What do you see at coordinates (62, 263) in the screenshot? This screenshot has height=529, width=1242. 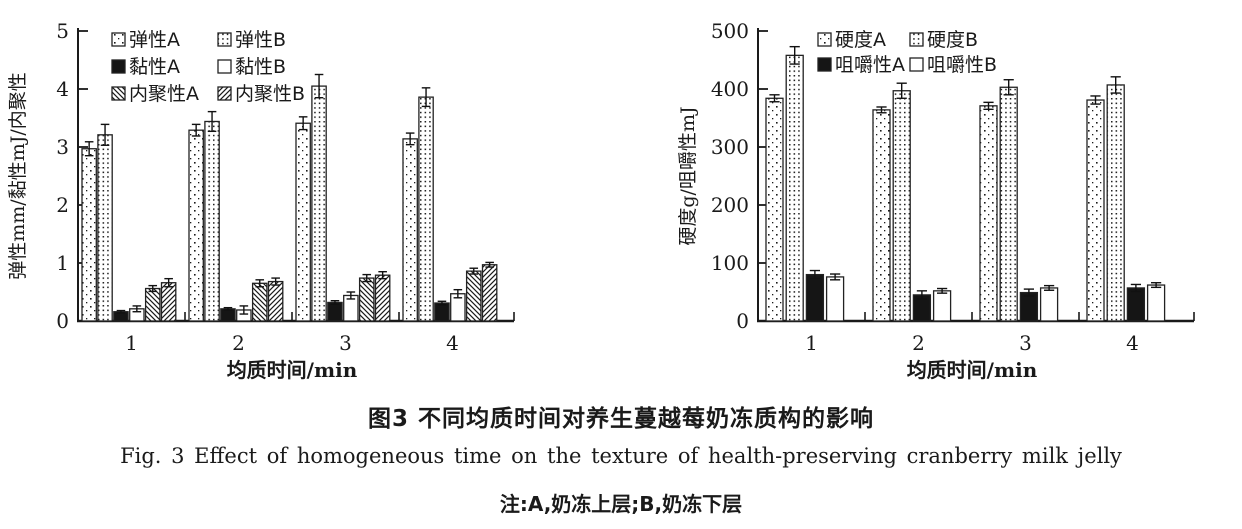 I see `y-tick-label: 1` at bounding box center [62, 263].